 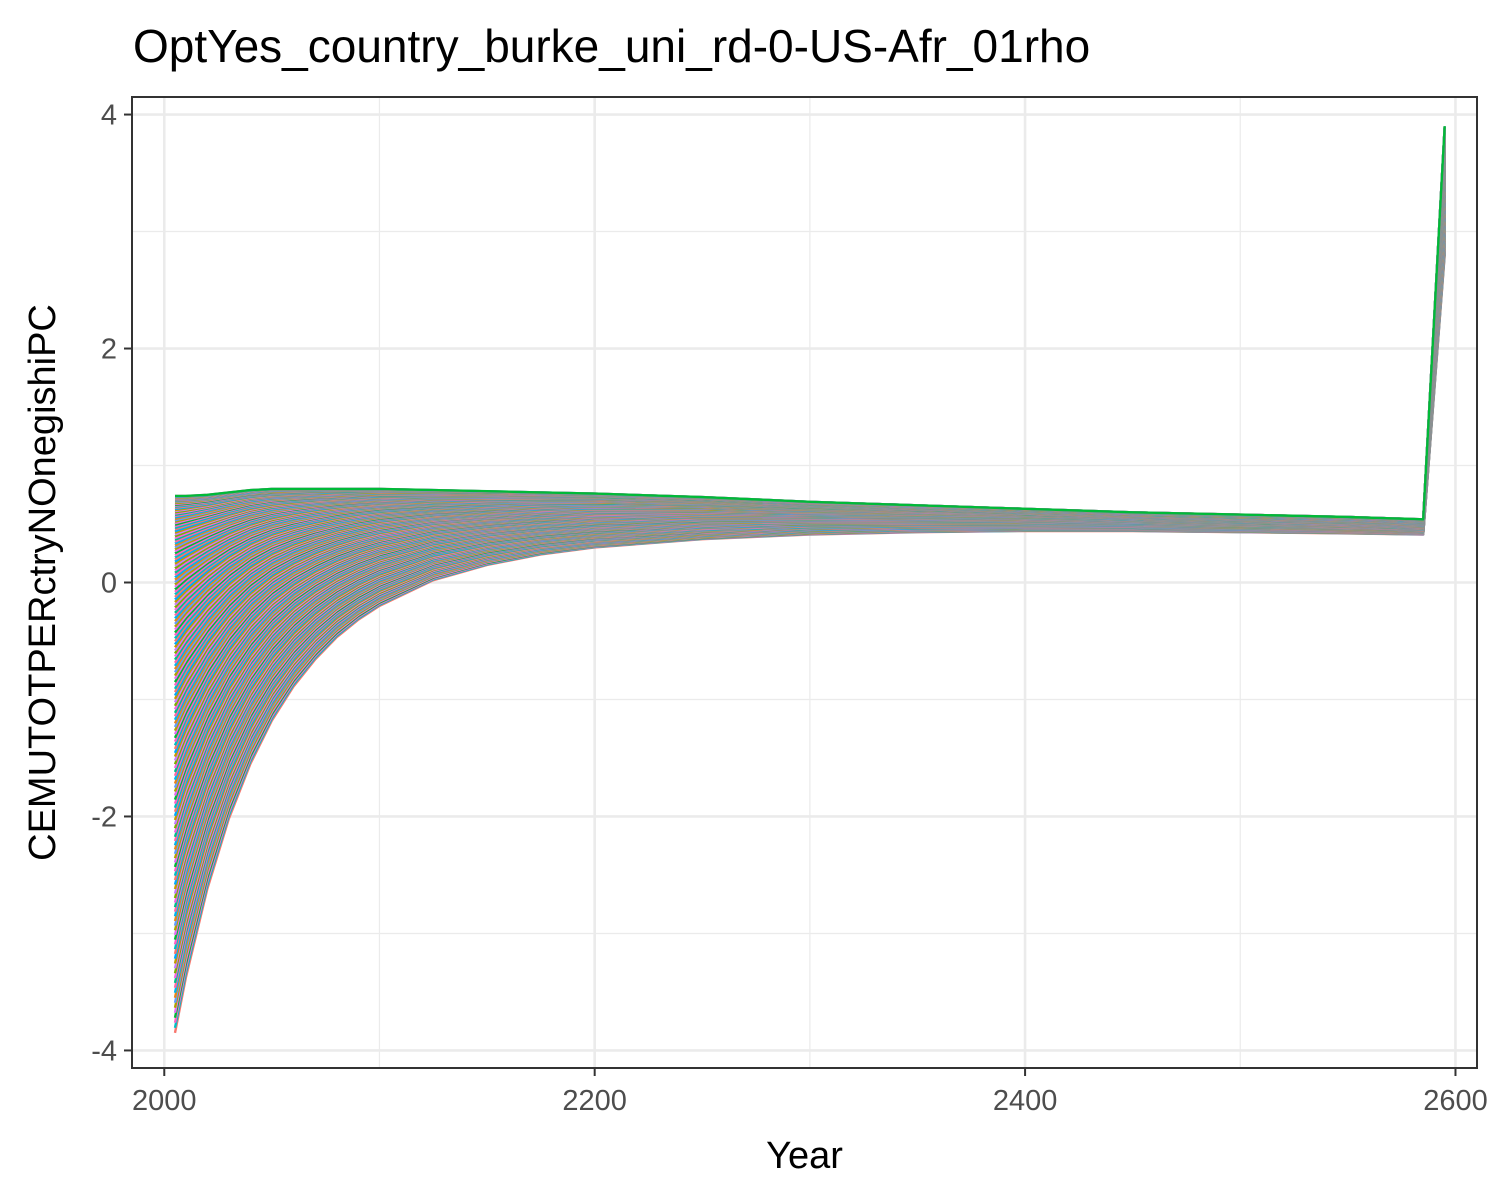 I want to click on x-axis: 2000 2200 2400 2600, so click(x=810, y=1092).